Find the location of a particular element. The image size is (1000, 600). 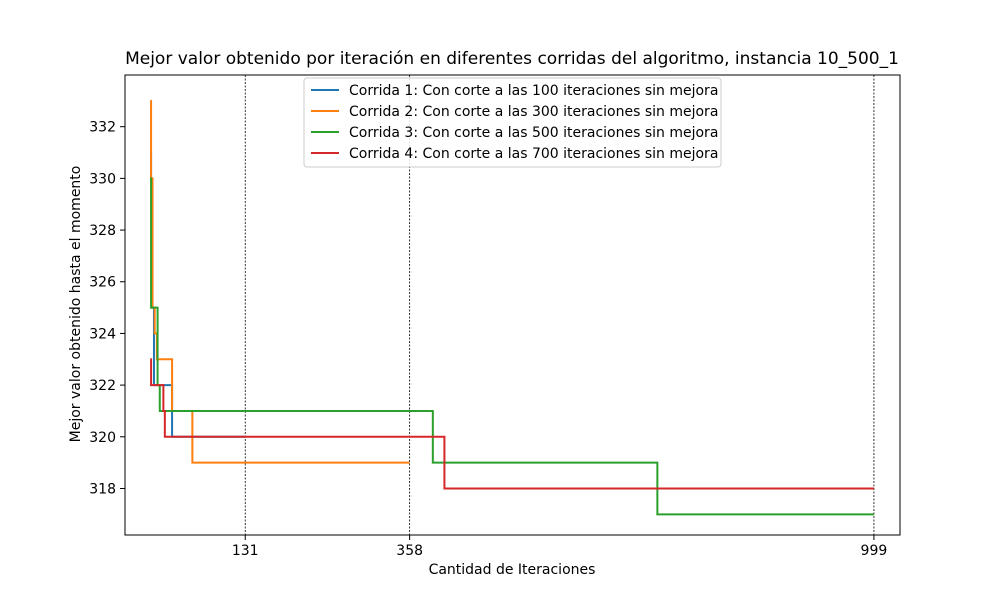

y-tick-label: 332 is located at coordinates (102, 128).